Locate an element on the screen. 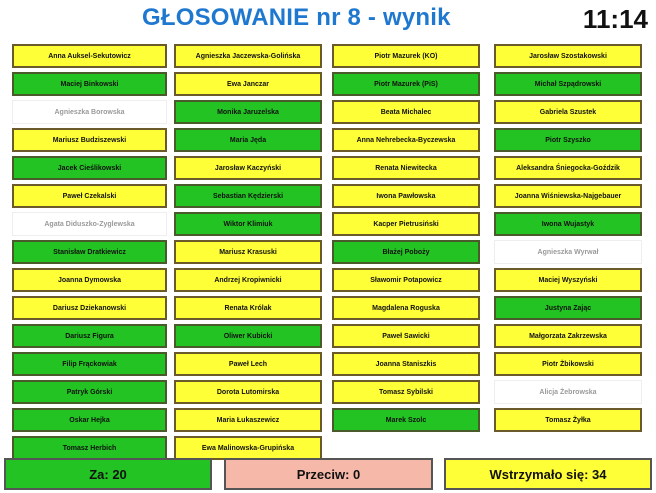 The width and height of the screenshot is (656, 493). councillor-vote-cell: Paweł Sawicki is located at coordinates (406, 336).